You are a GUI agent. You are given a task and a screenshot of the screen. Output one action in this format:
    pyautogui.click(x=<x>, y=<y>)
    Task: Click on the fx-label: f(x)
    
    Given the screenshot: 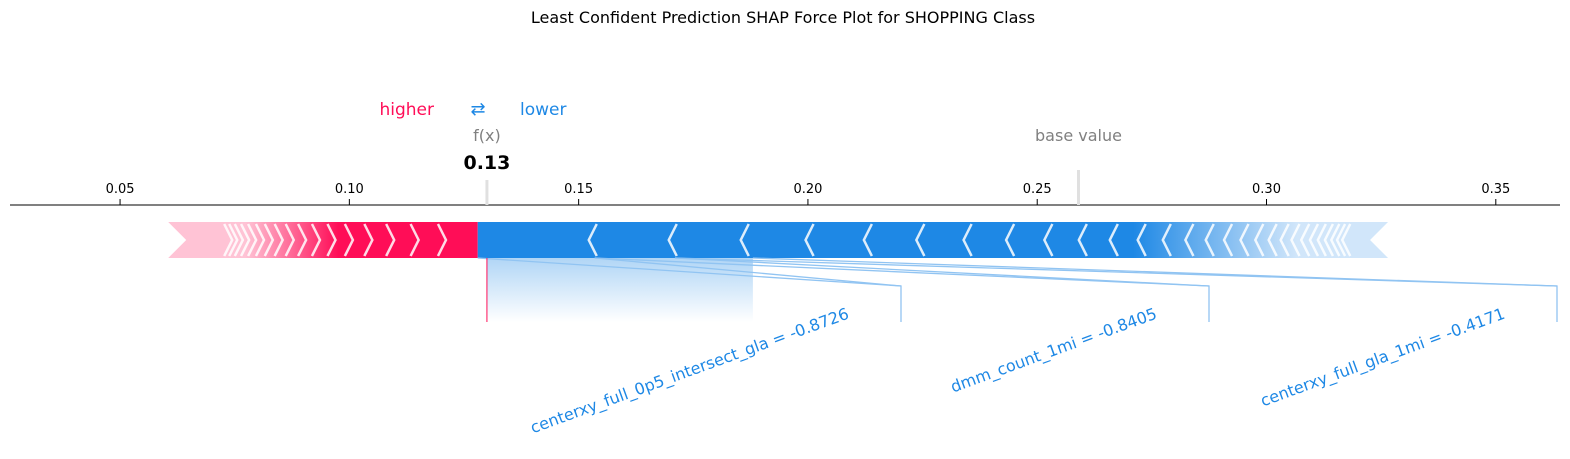 What is the action you would take?
    pyautogui.click(x=487, y=135)
    